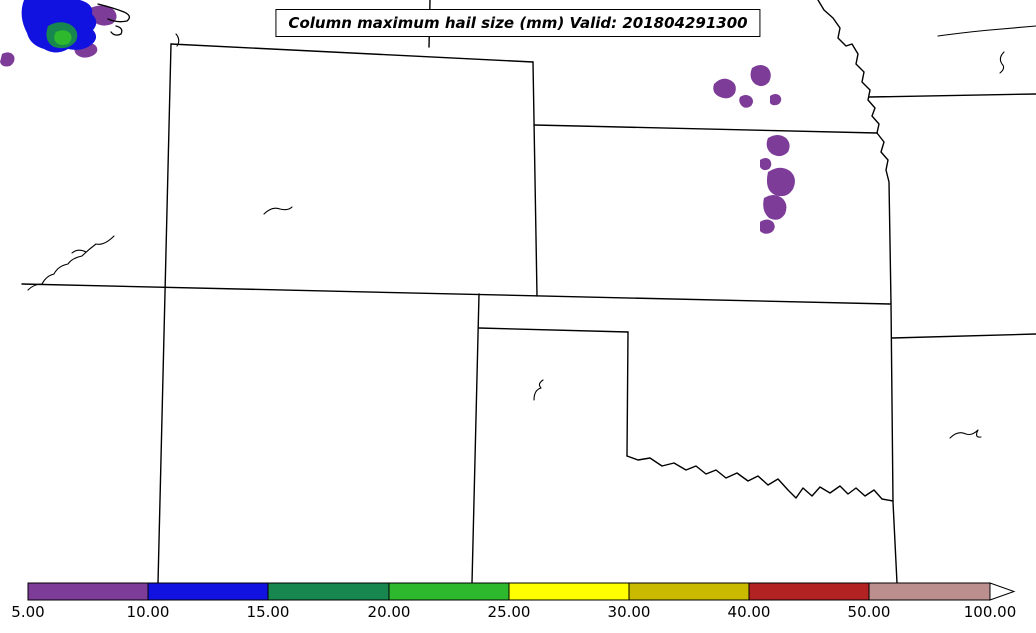  I want to click on river-canadian, so click(538, 390).